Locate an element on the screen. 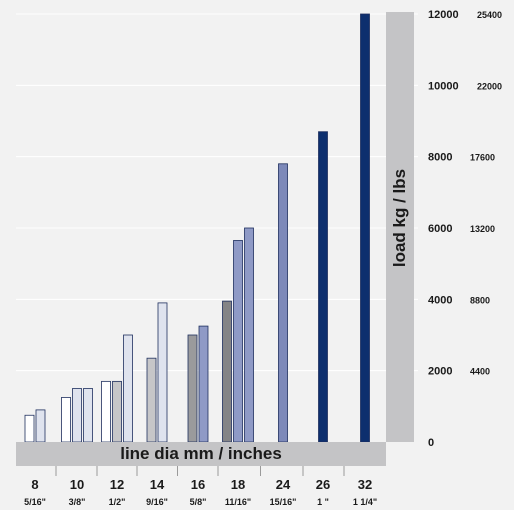 Image resolution: width=514 pixels, height=510 pixels. x-axis-label-band is located at coordinates (201, 454).